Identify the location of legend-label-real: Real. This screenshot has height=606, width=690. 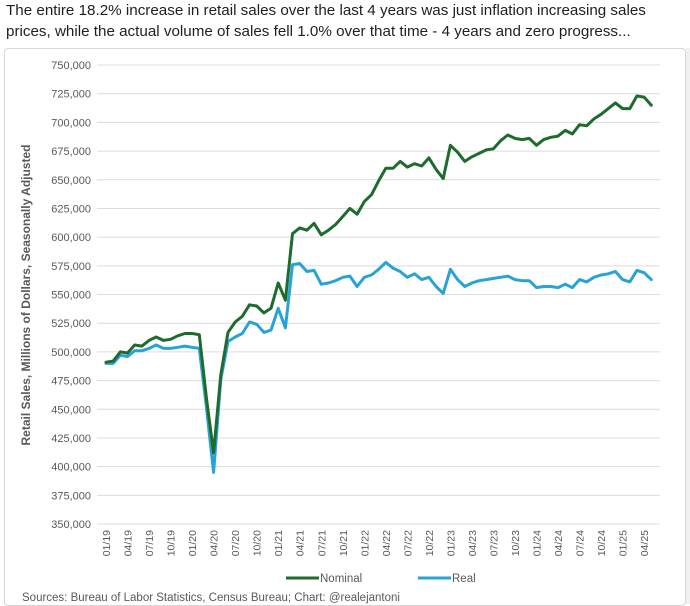
(464, 579).